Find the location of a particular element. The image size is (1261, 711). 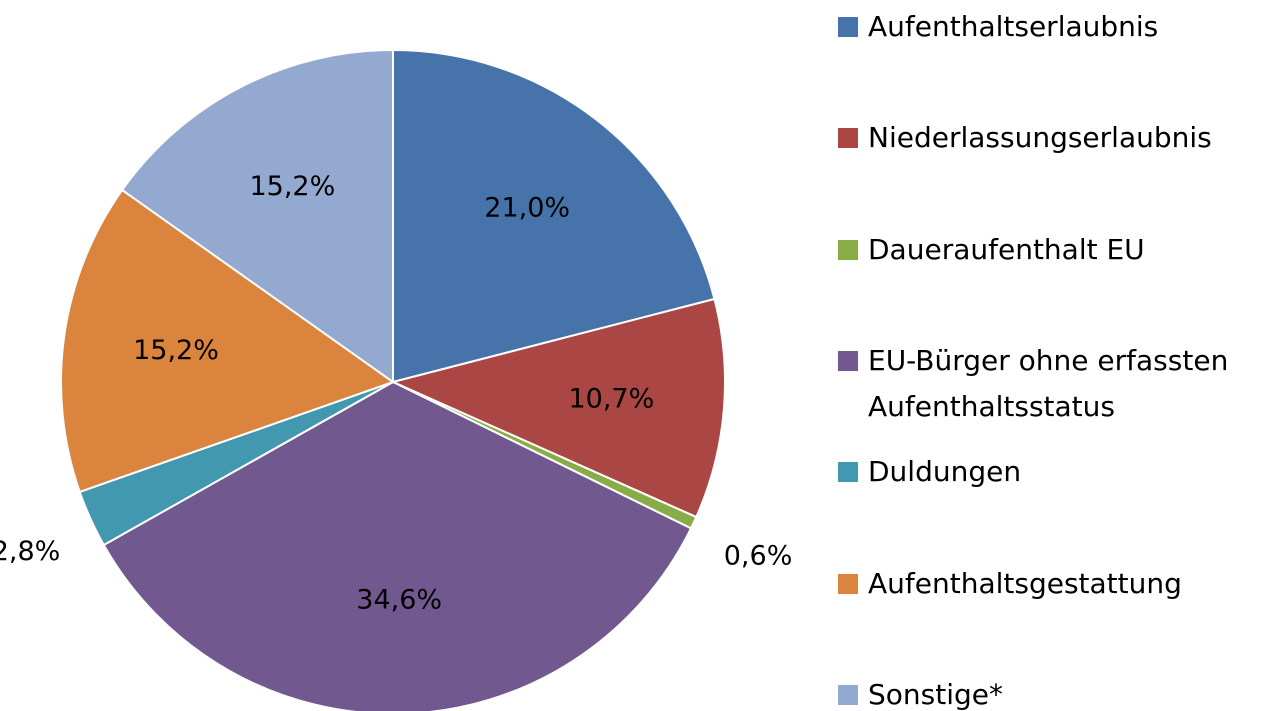

legend-item: Daueraufenthalt EU is located at coordinates (1043, 250).